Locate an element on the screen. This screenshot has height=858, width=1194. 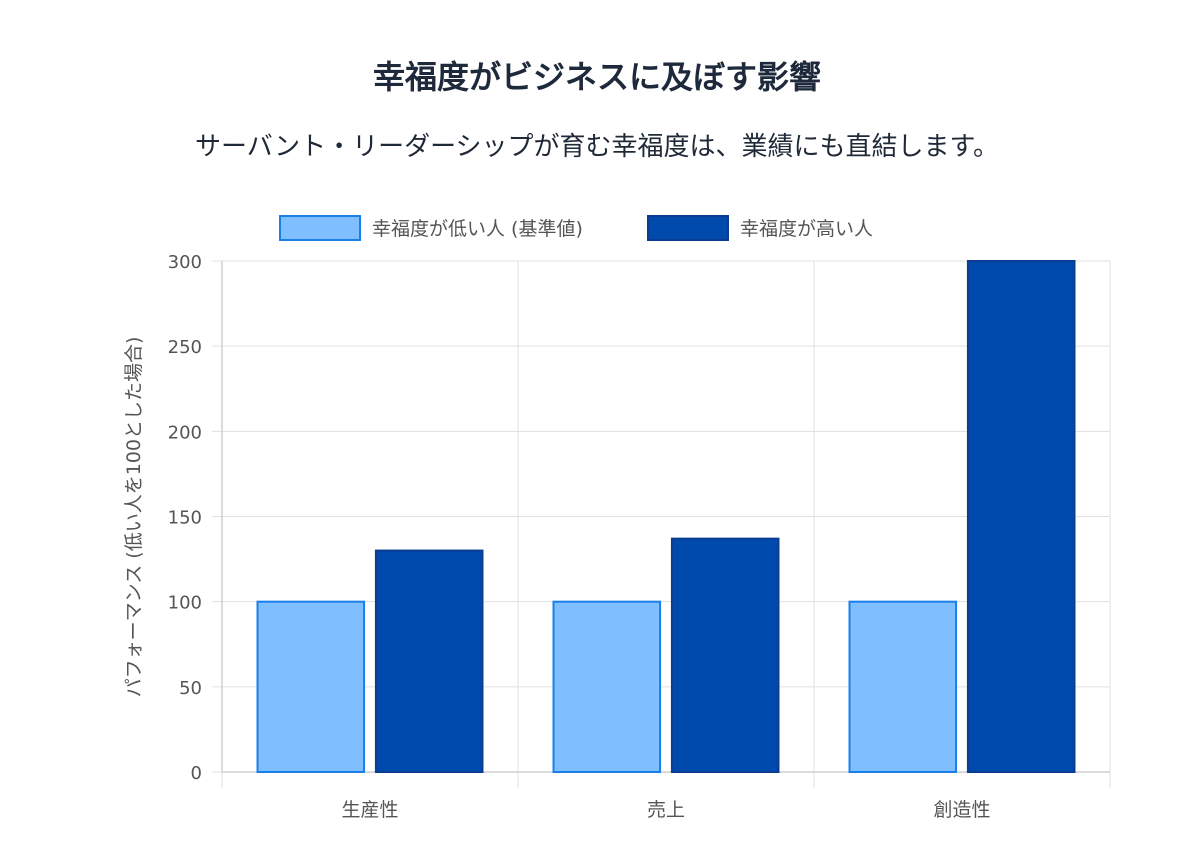
y-axis-title: パフォーマンス (低い人を100とした場合) is located at coordinates (134, 517).